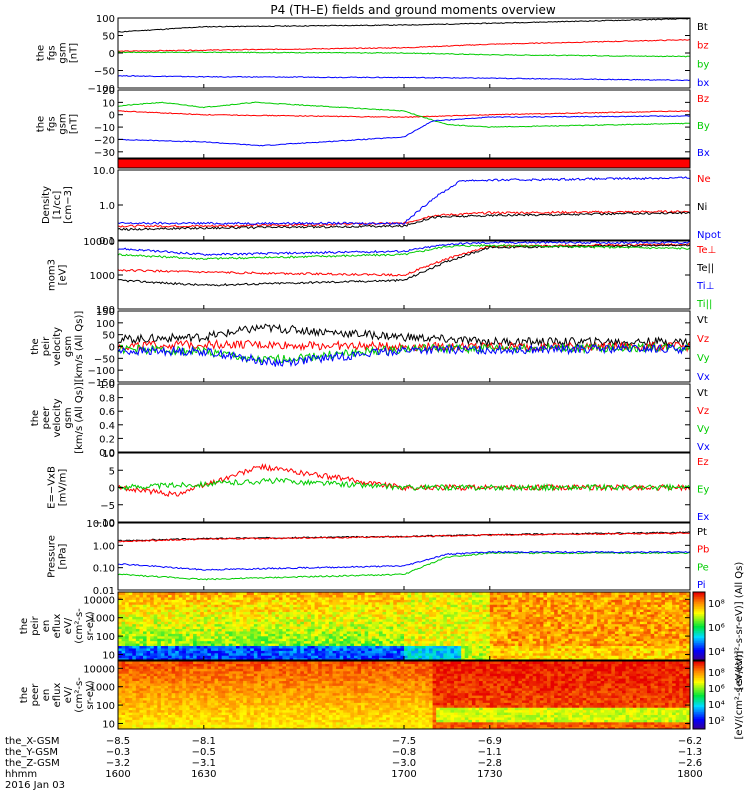 The height and width of the screenshot is (800, 750). I want to click on y-tick-label: 20, so click(108, 91).